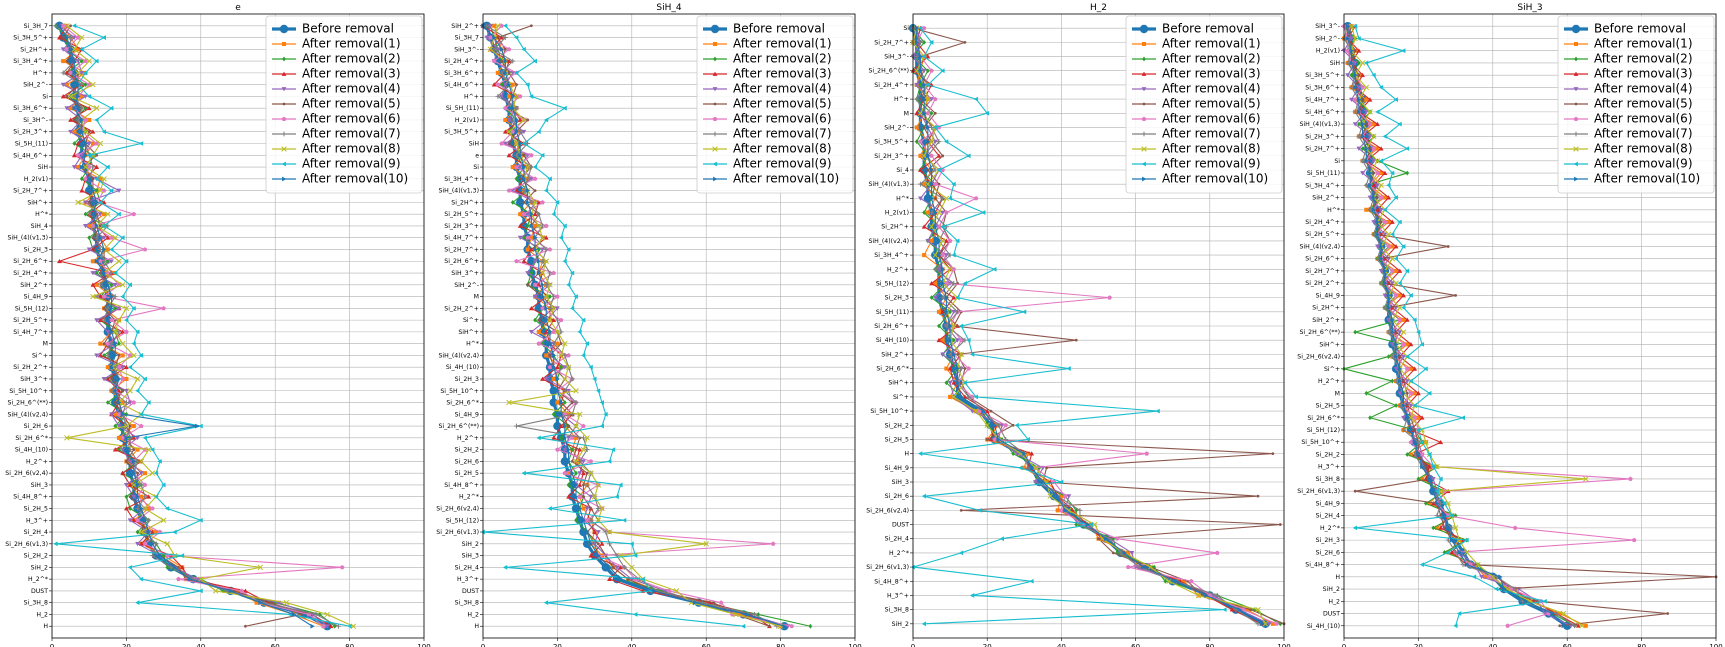 Image resolution: width=1725 pixels, height=647 pixels. What do you see at coordinates (888, 71) in the screenshot?
I see `y-tick-label: Si_2H_6^(**)` at bounding box center [888, 71].